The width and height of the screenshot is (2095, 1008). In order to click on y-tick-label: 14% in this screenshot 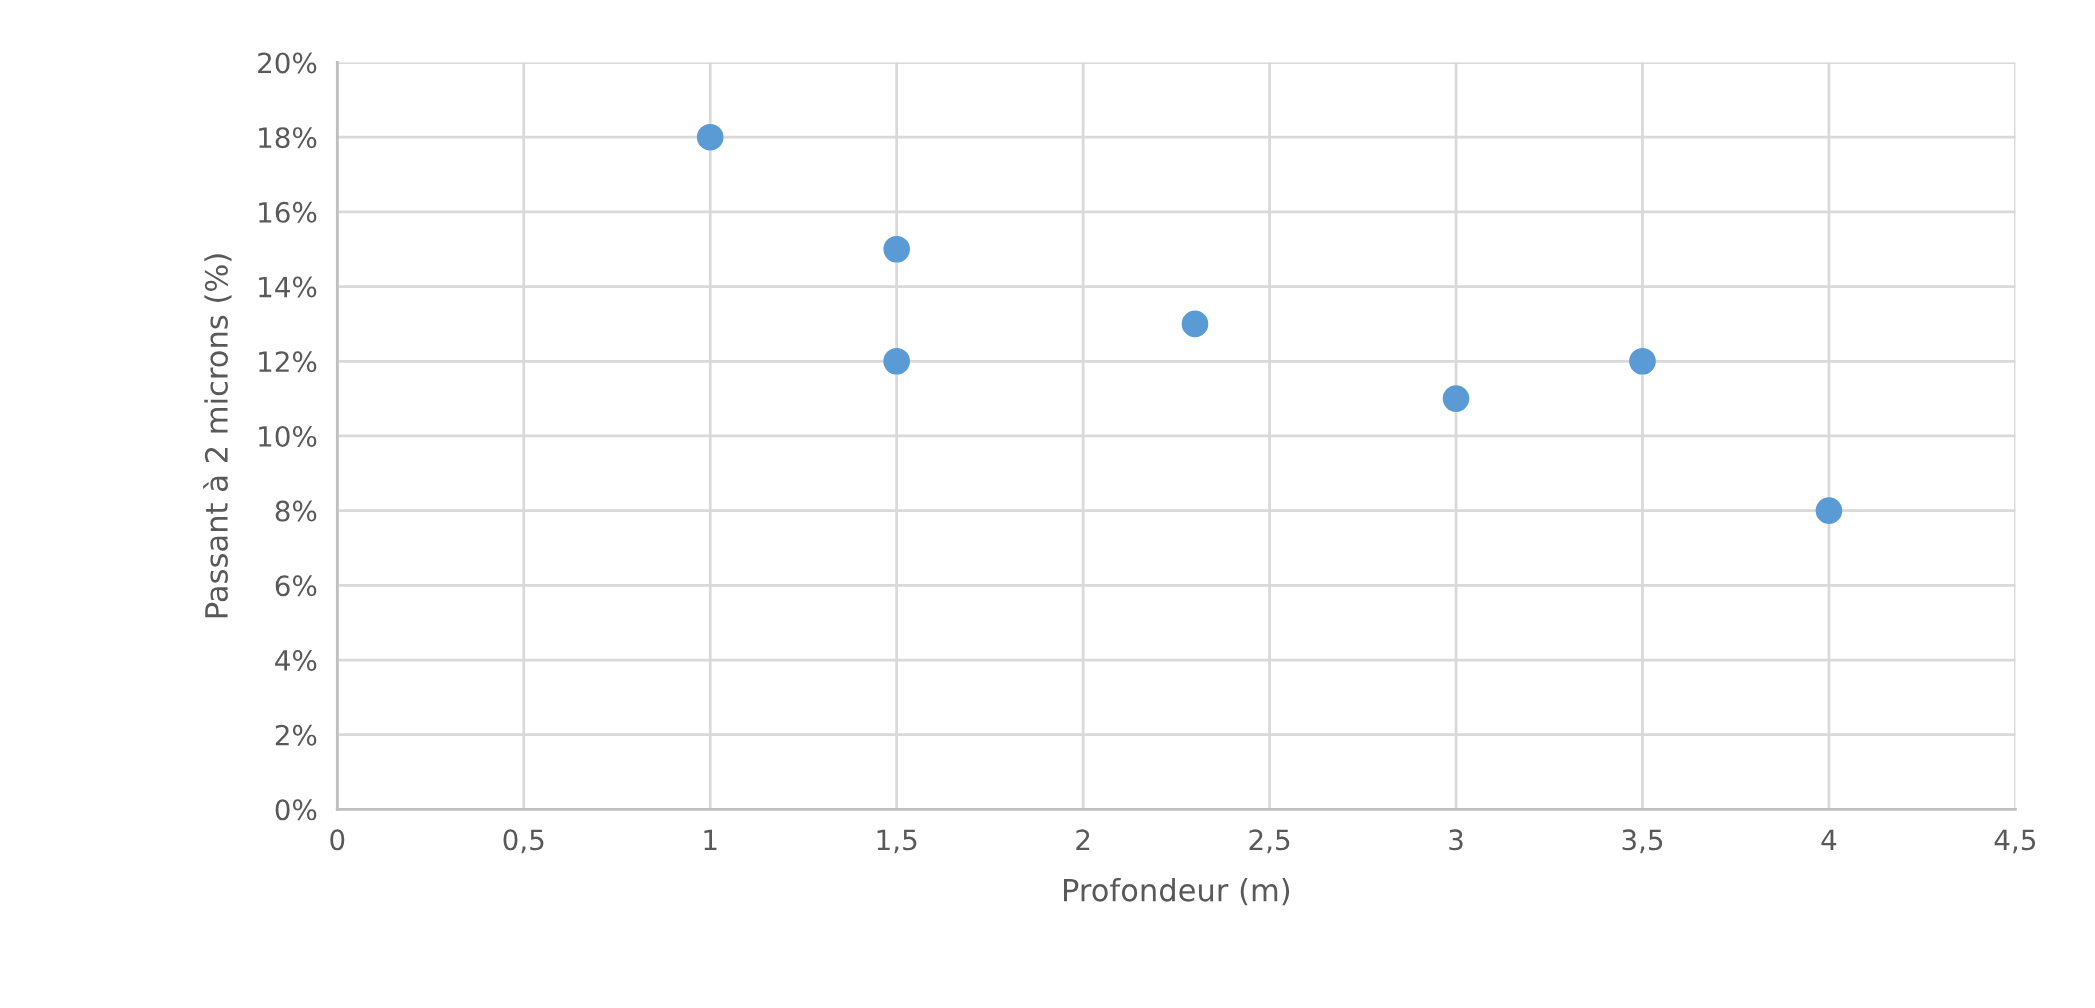, I will do `click(288, 287)`.